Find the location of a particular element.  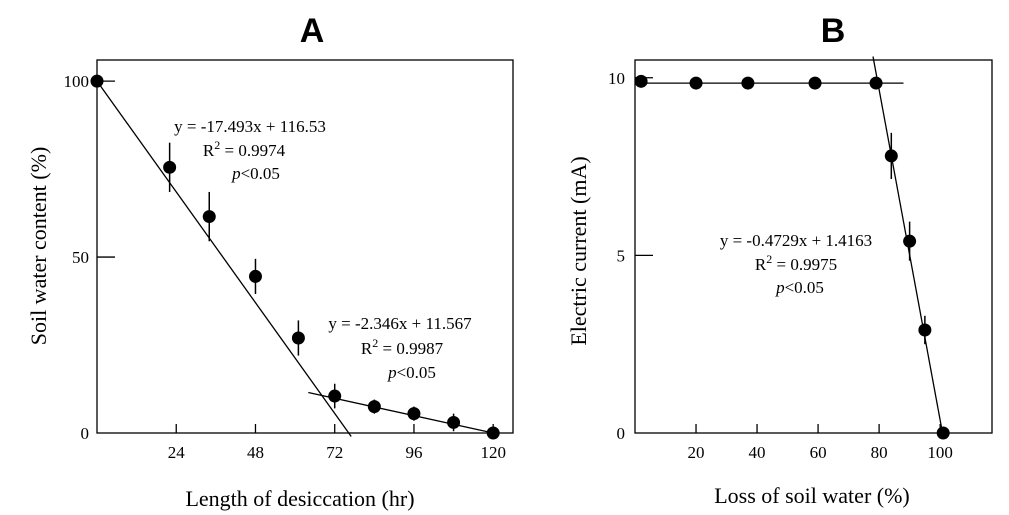

equation-text: y = -2.346x + 11.567 is located at coordinates (400, 323).